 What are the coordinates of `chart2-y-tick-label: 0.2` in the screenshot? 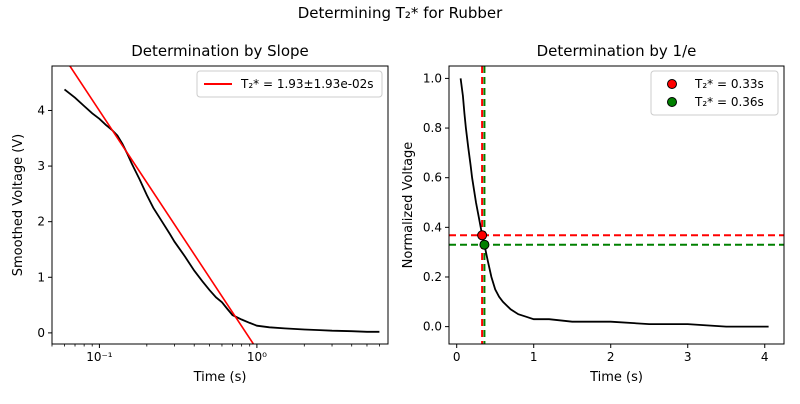 It's located at (432, 277).